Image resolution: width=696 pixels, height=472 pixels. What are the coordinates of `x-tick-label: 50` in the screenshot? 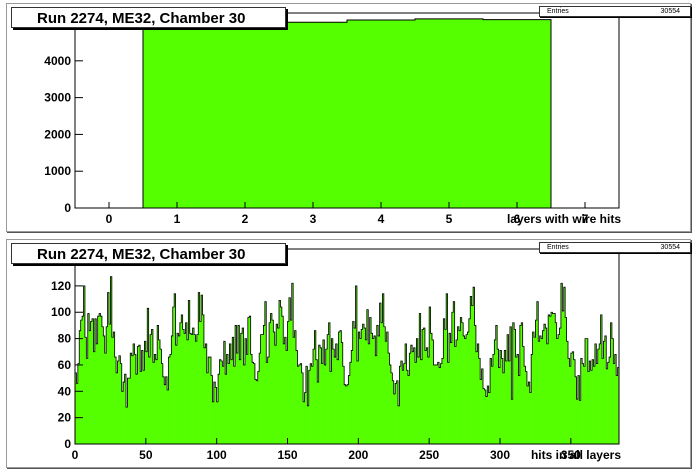 It's located at (146, 455).